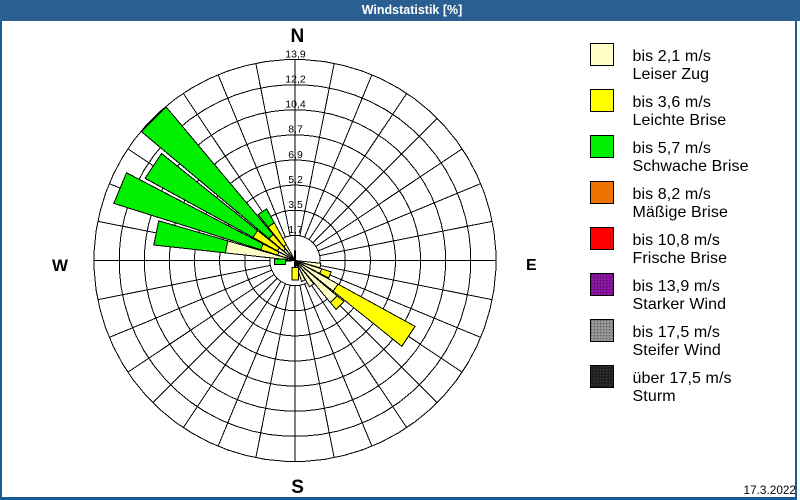  What do you see at coordinates (295, 54) in the screenshot?
I see `svg-text: 13,9` at bounding box center [295, 54].